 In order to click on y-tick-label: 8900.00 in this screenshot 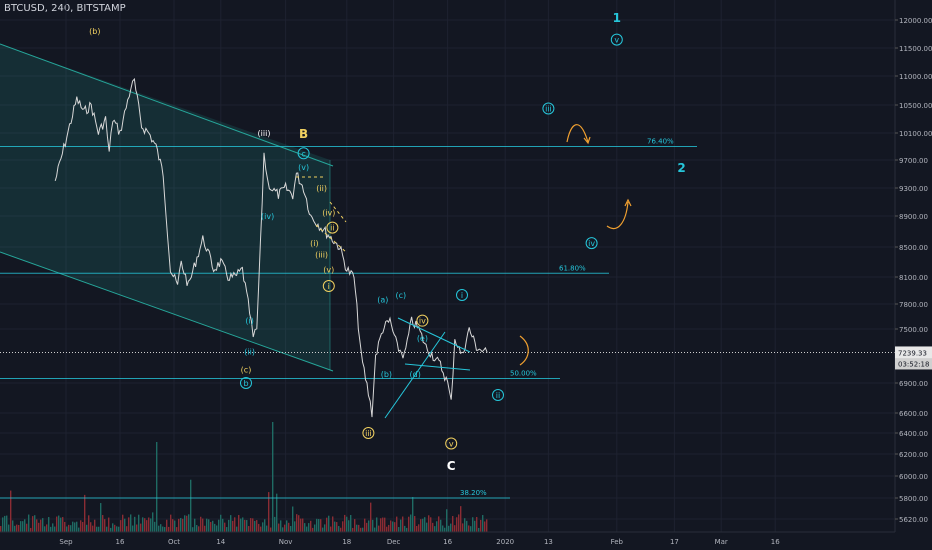, I will do `click(913, 217)`.